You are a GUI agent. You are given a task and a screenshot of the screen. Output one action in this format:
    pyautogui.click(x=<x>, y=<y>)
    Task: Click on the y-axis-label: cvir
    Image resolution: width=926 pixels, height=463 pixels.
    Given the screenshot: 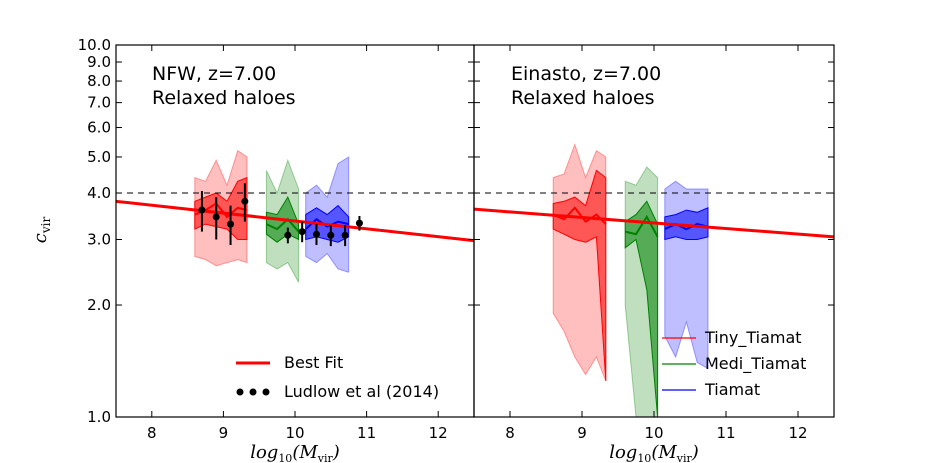 What is the action you would take?
    pyautogui.click(x=41, y=230)
    